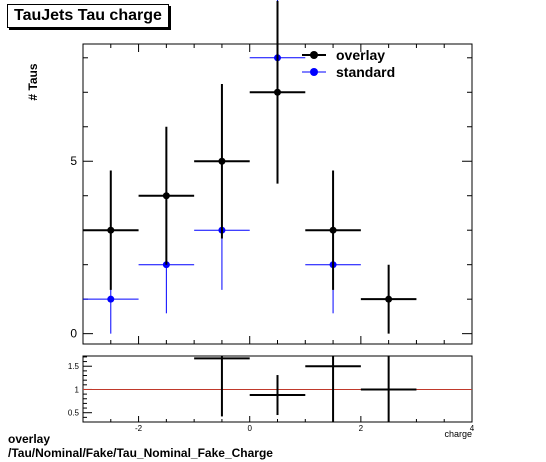  What do you see at coordinates (74, 413) in the screenshot?
I see `ratio-y-tick-label: 0.5` at bounding box center [74, 413].